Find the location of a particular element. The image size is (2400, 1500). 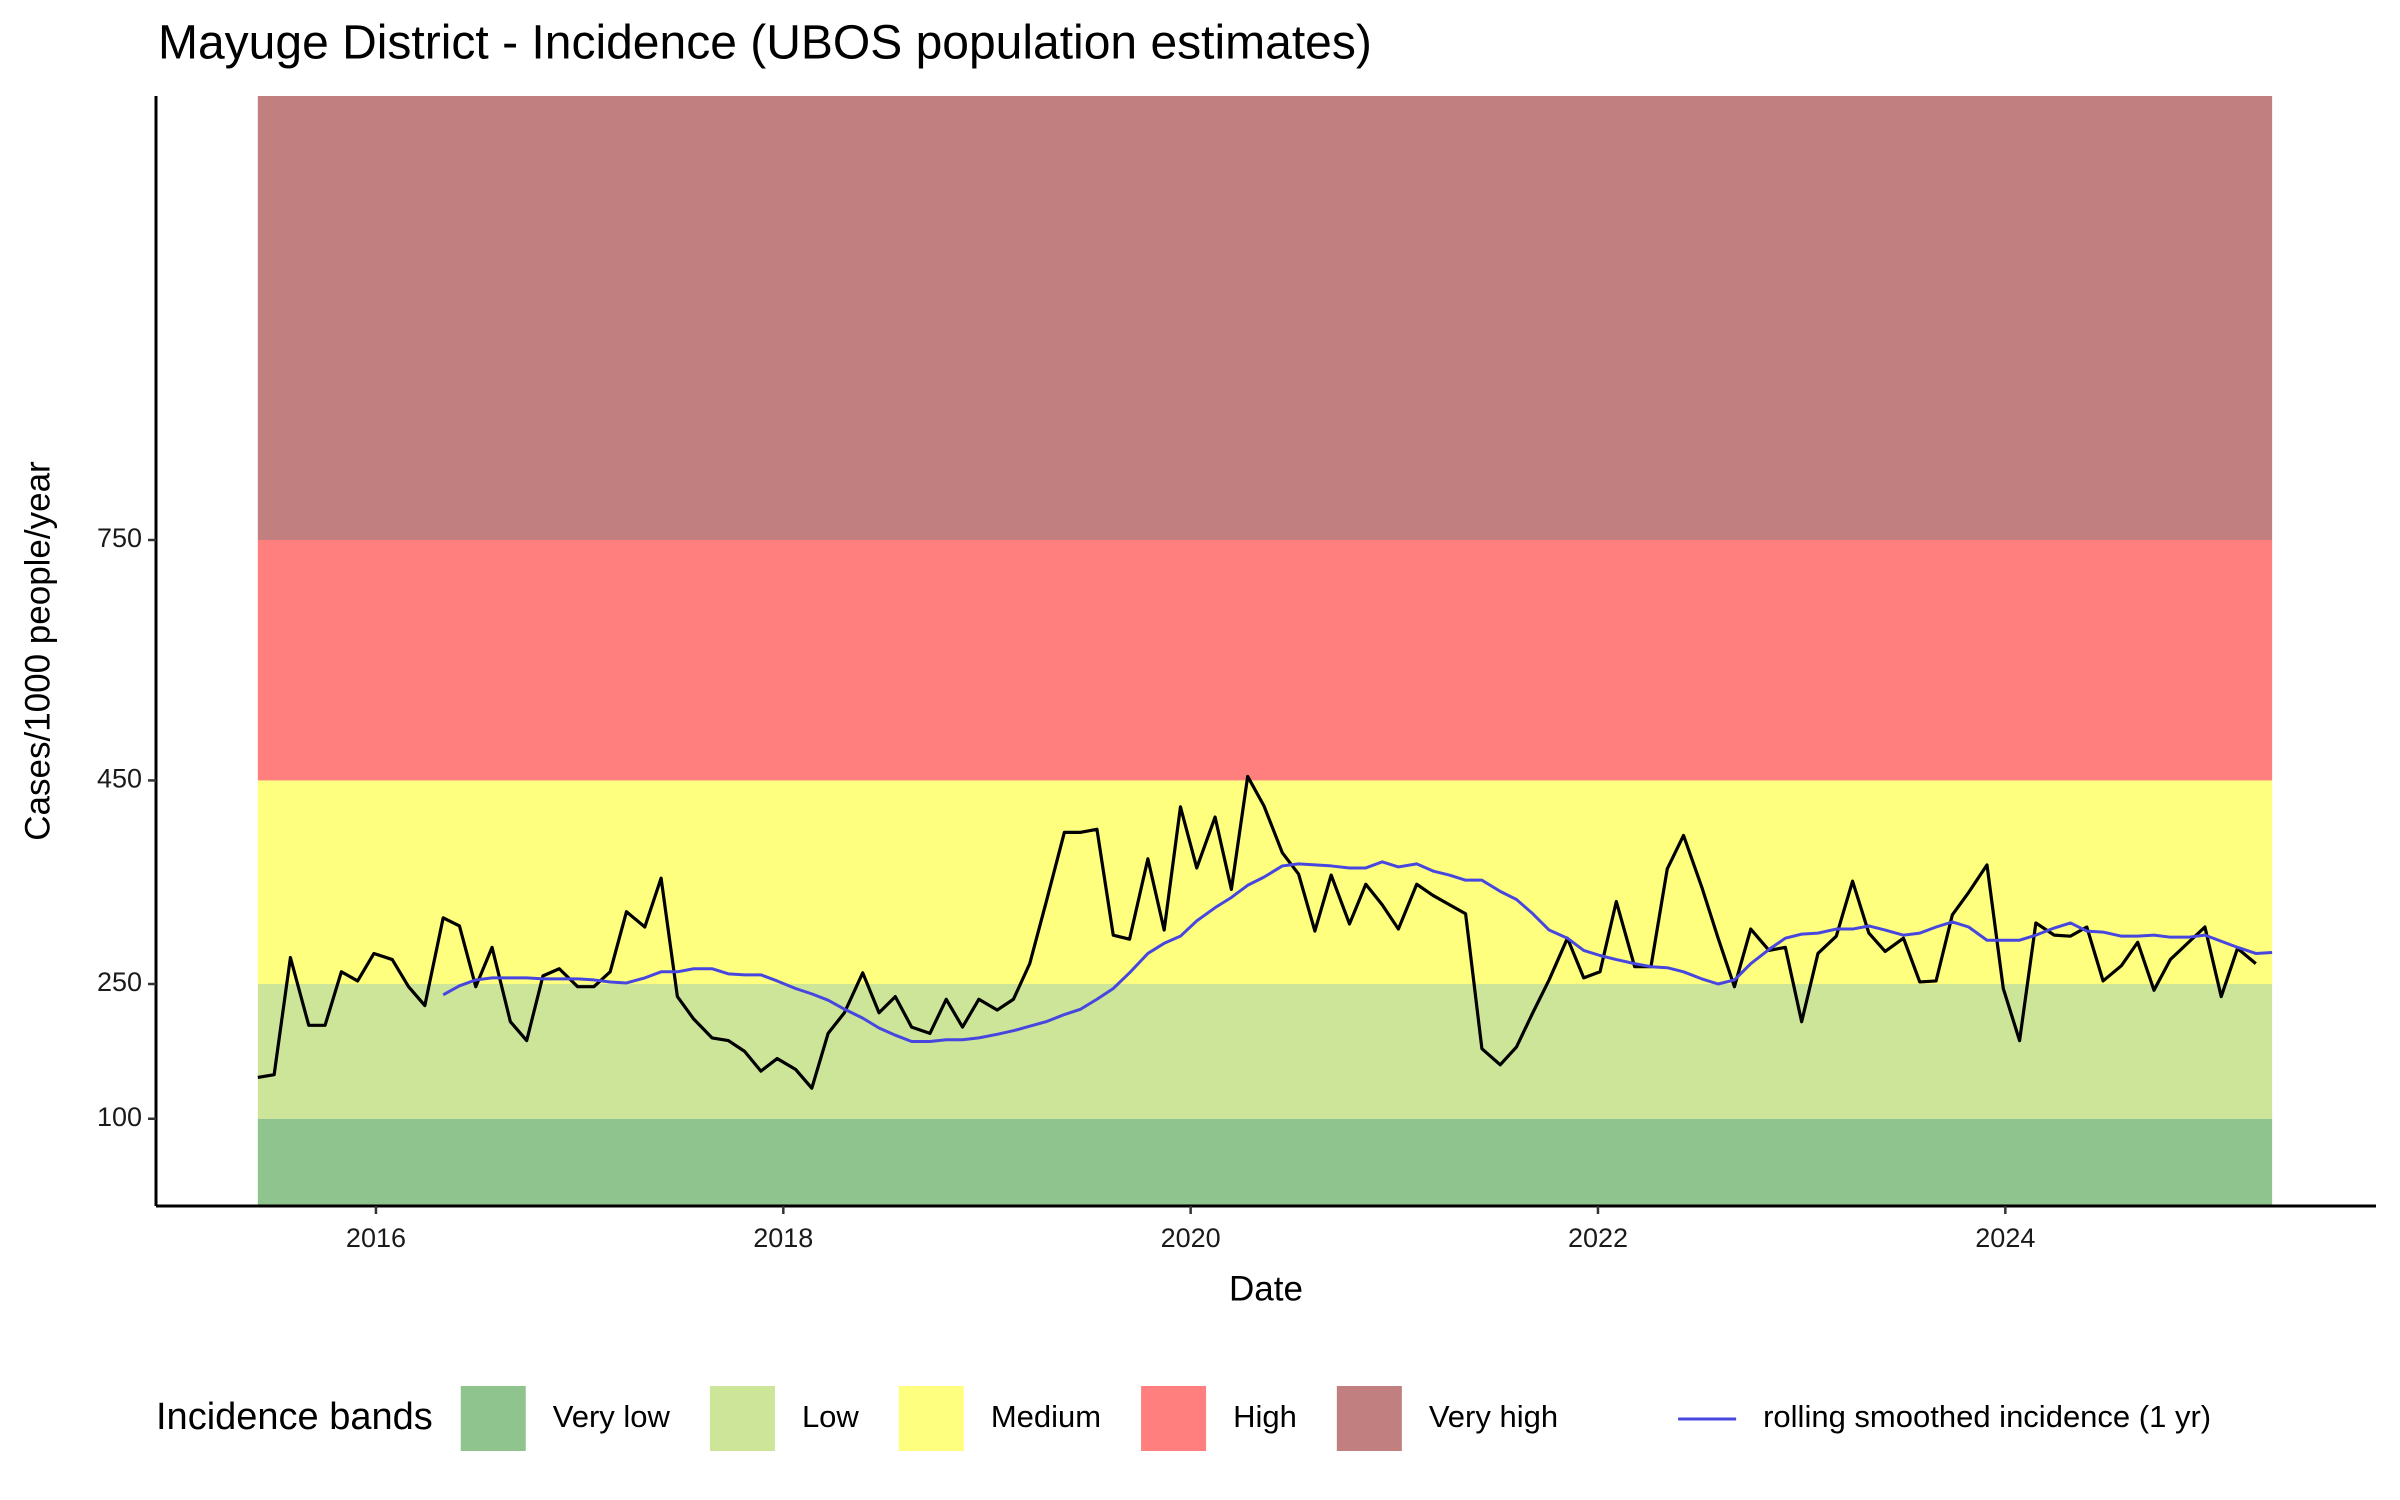

y-tick-label: 250 is located at coordinates (119, 982).